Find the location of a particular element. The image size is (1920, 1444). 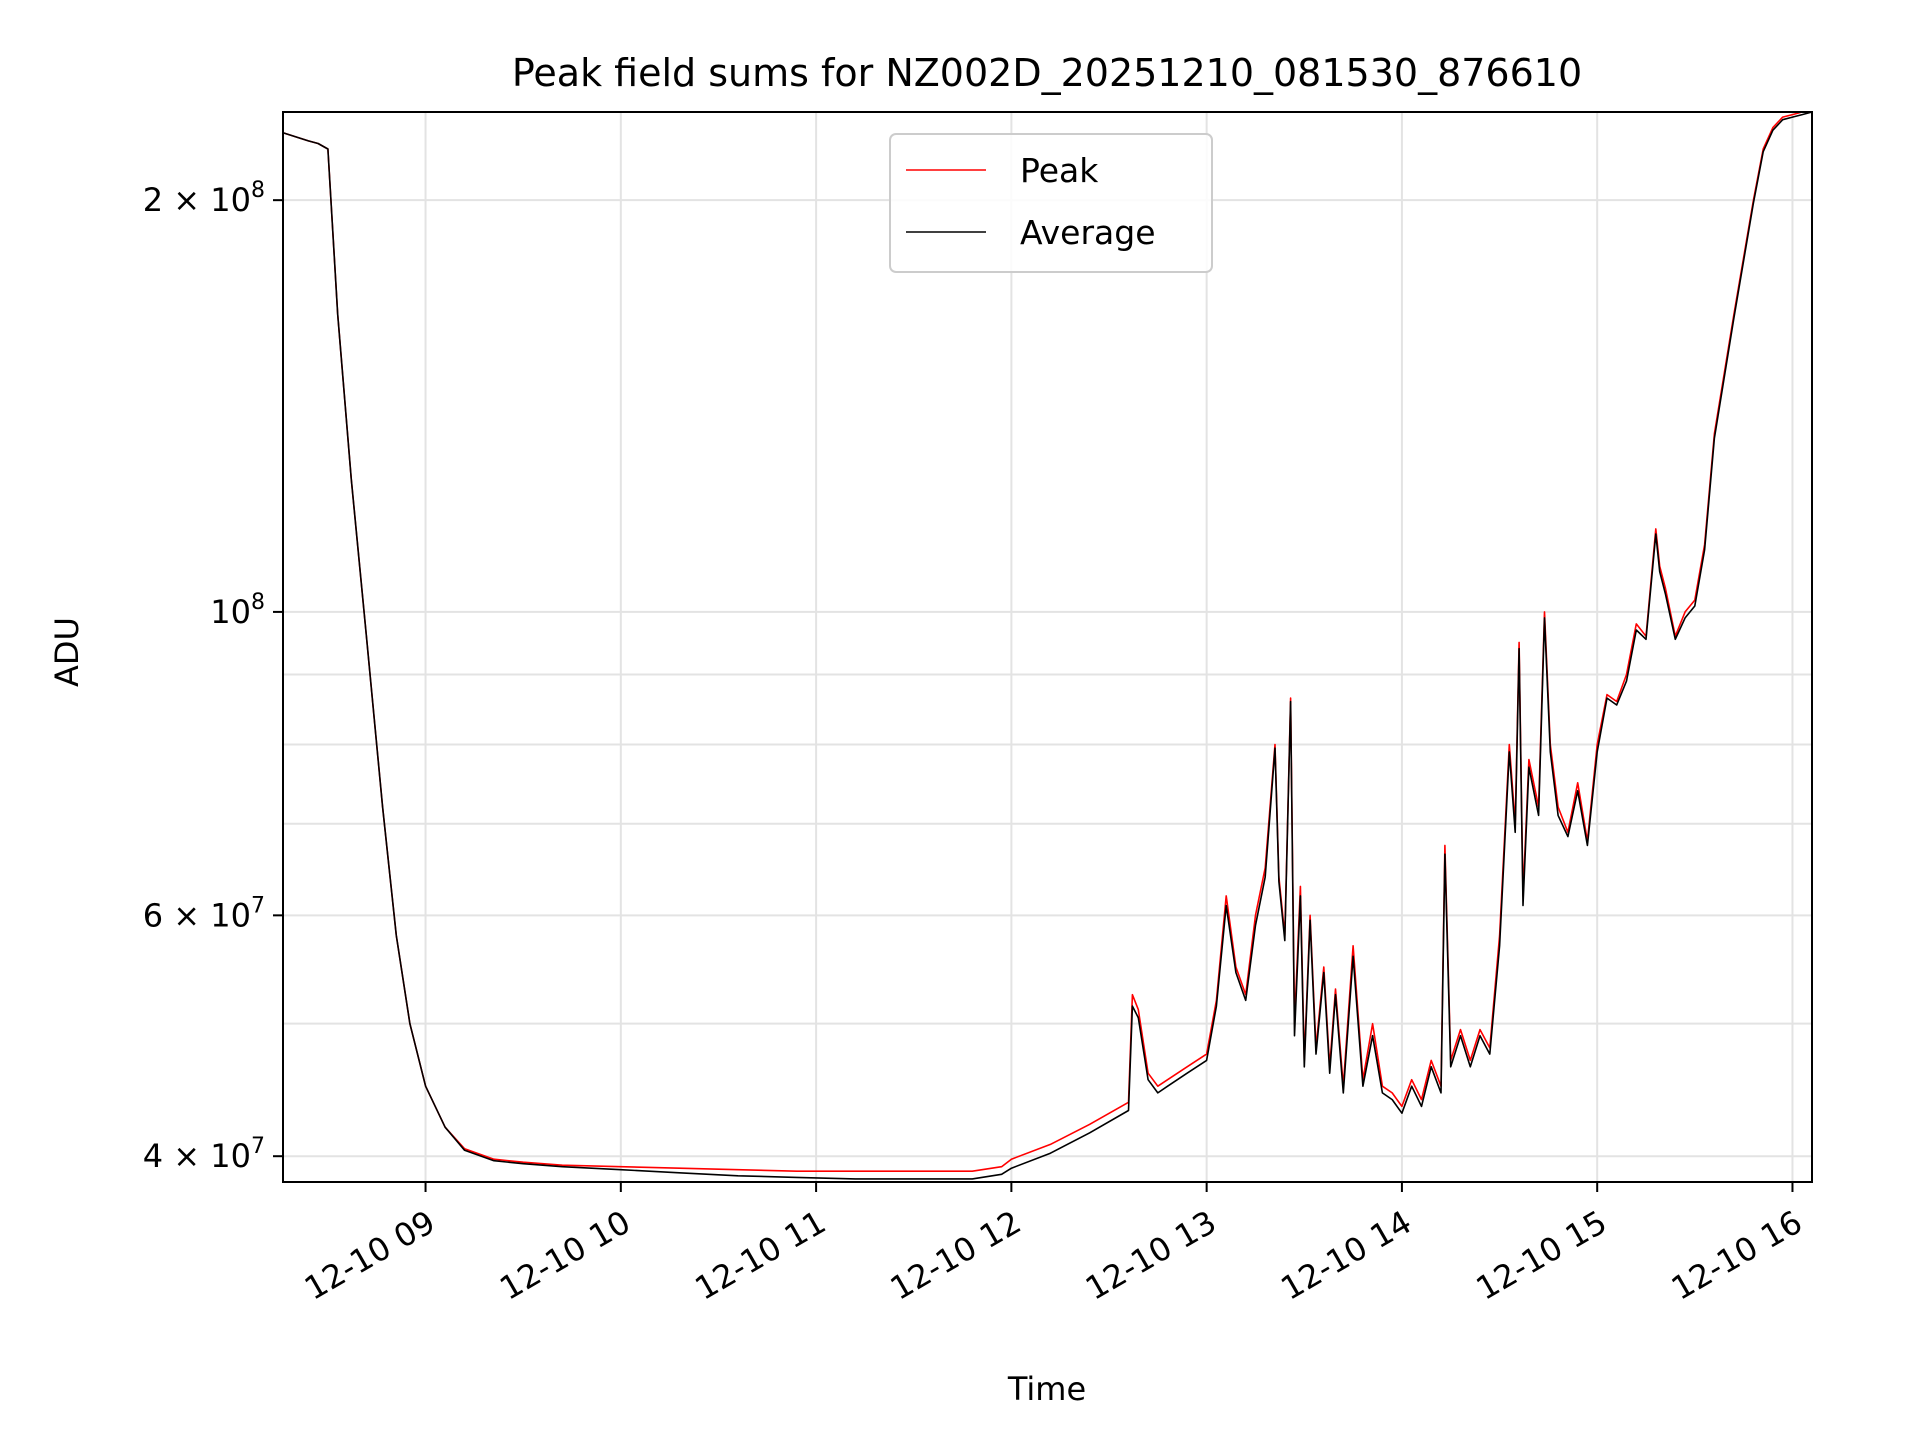

y-tick-label: 4 × 107 is located at coordinates (204, 1154).